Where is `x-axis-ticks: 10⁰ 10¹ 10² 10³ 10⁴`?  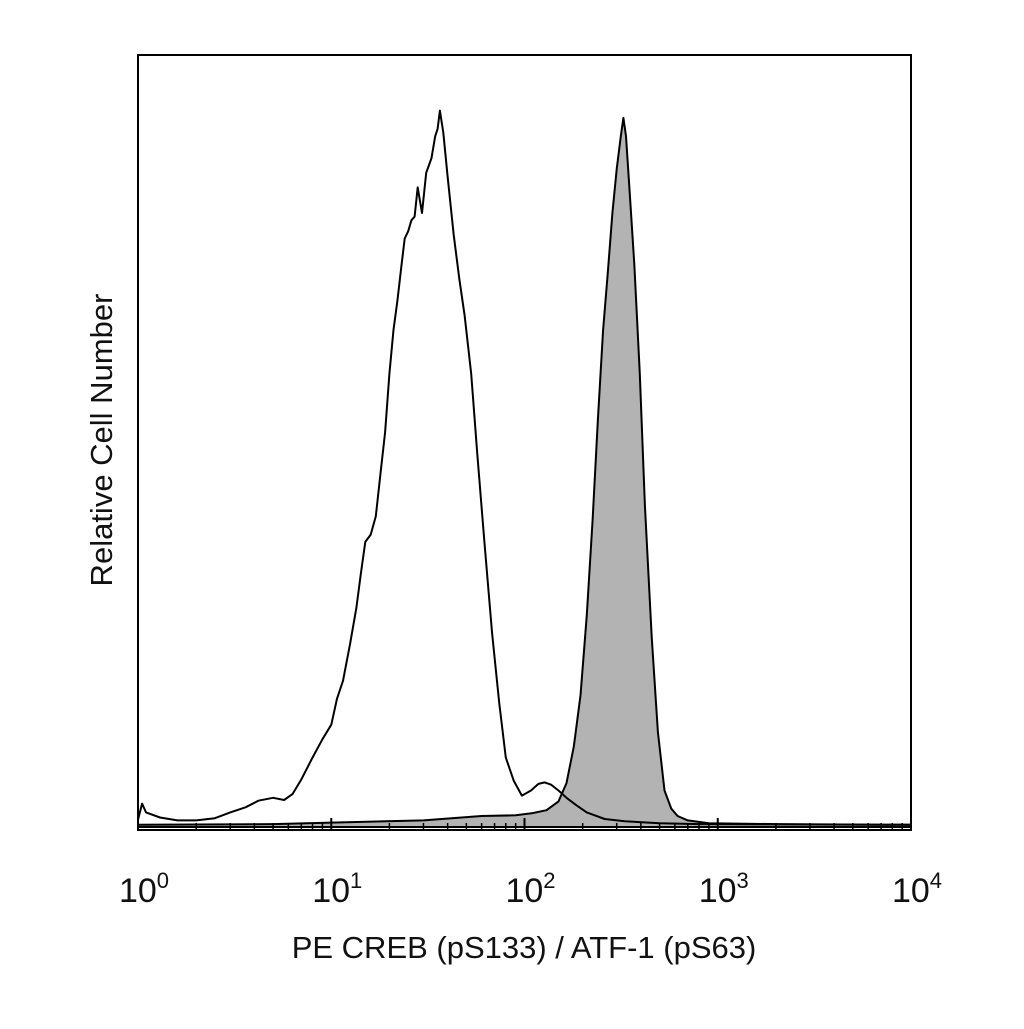
x-axis-ticks: 10⁰ 10¹ 10² 10³ 10⁴ is located at coordinates (530, 864).